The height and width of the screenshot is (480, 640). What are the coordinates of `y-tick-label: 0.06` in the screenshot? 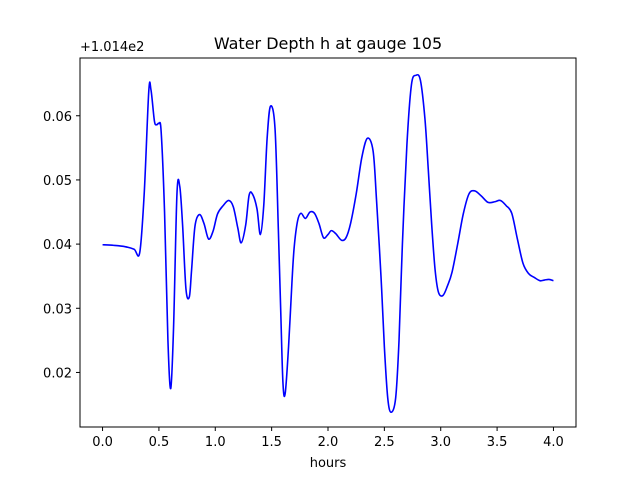 It's located at (57, 117).